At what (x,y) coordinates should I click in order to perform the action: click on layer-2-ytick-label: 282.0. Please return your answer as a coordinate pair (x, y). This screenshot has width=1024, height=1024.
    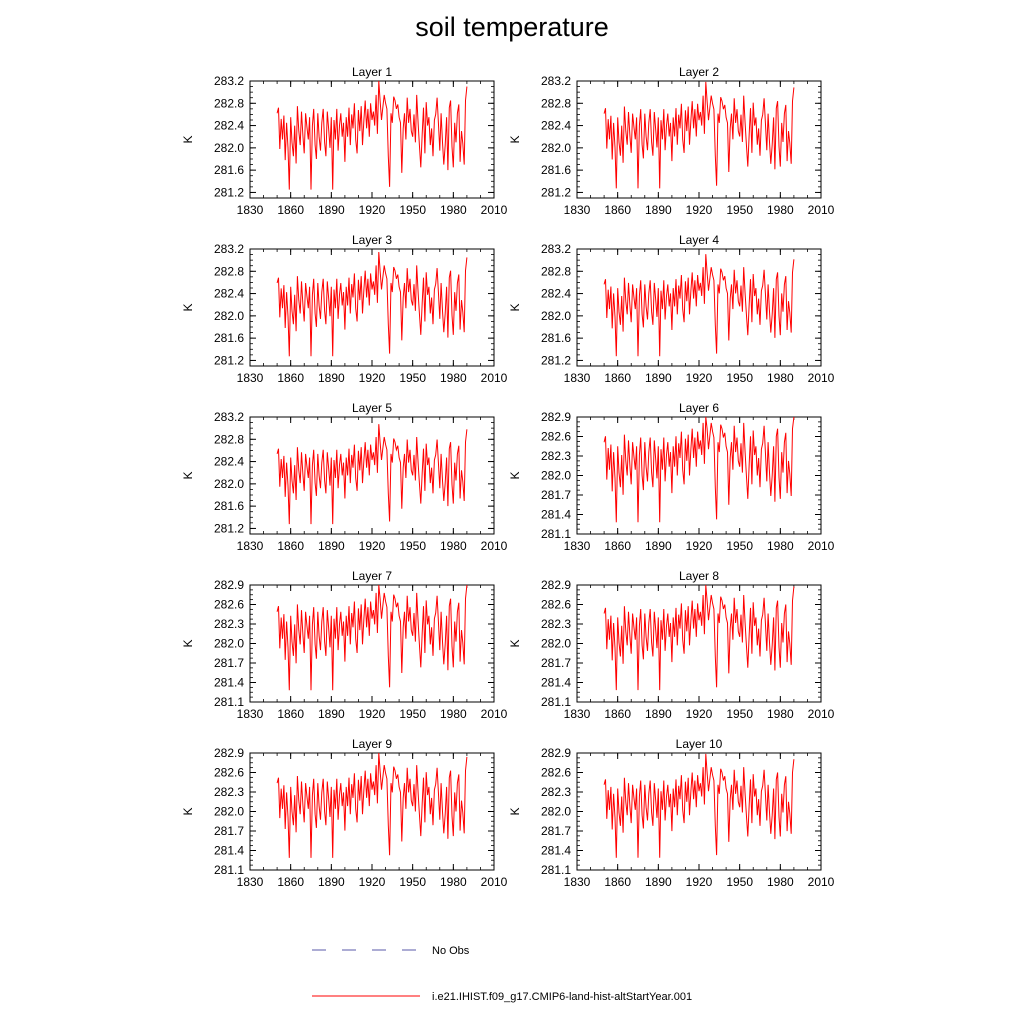
    Looking at the image, I should click on (556, 148).